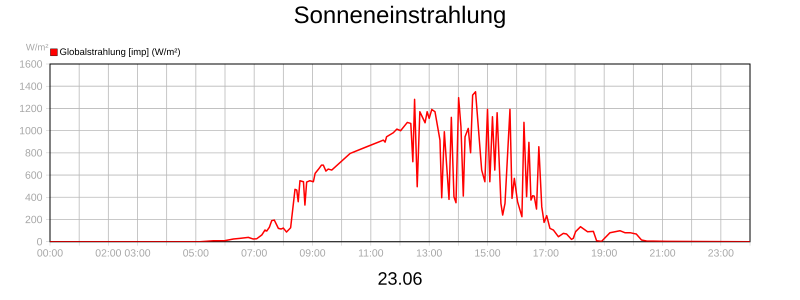  What do you see at coordinates (50, 253) in the screenshot?
I see `x-tick-label: 00:00` at bounding box center [50, 253].